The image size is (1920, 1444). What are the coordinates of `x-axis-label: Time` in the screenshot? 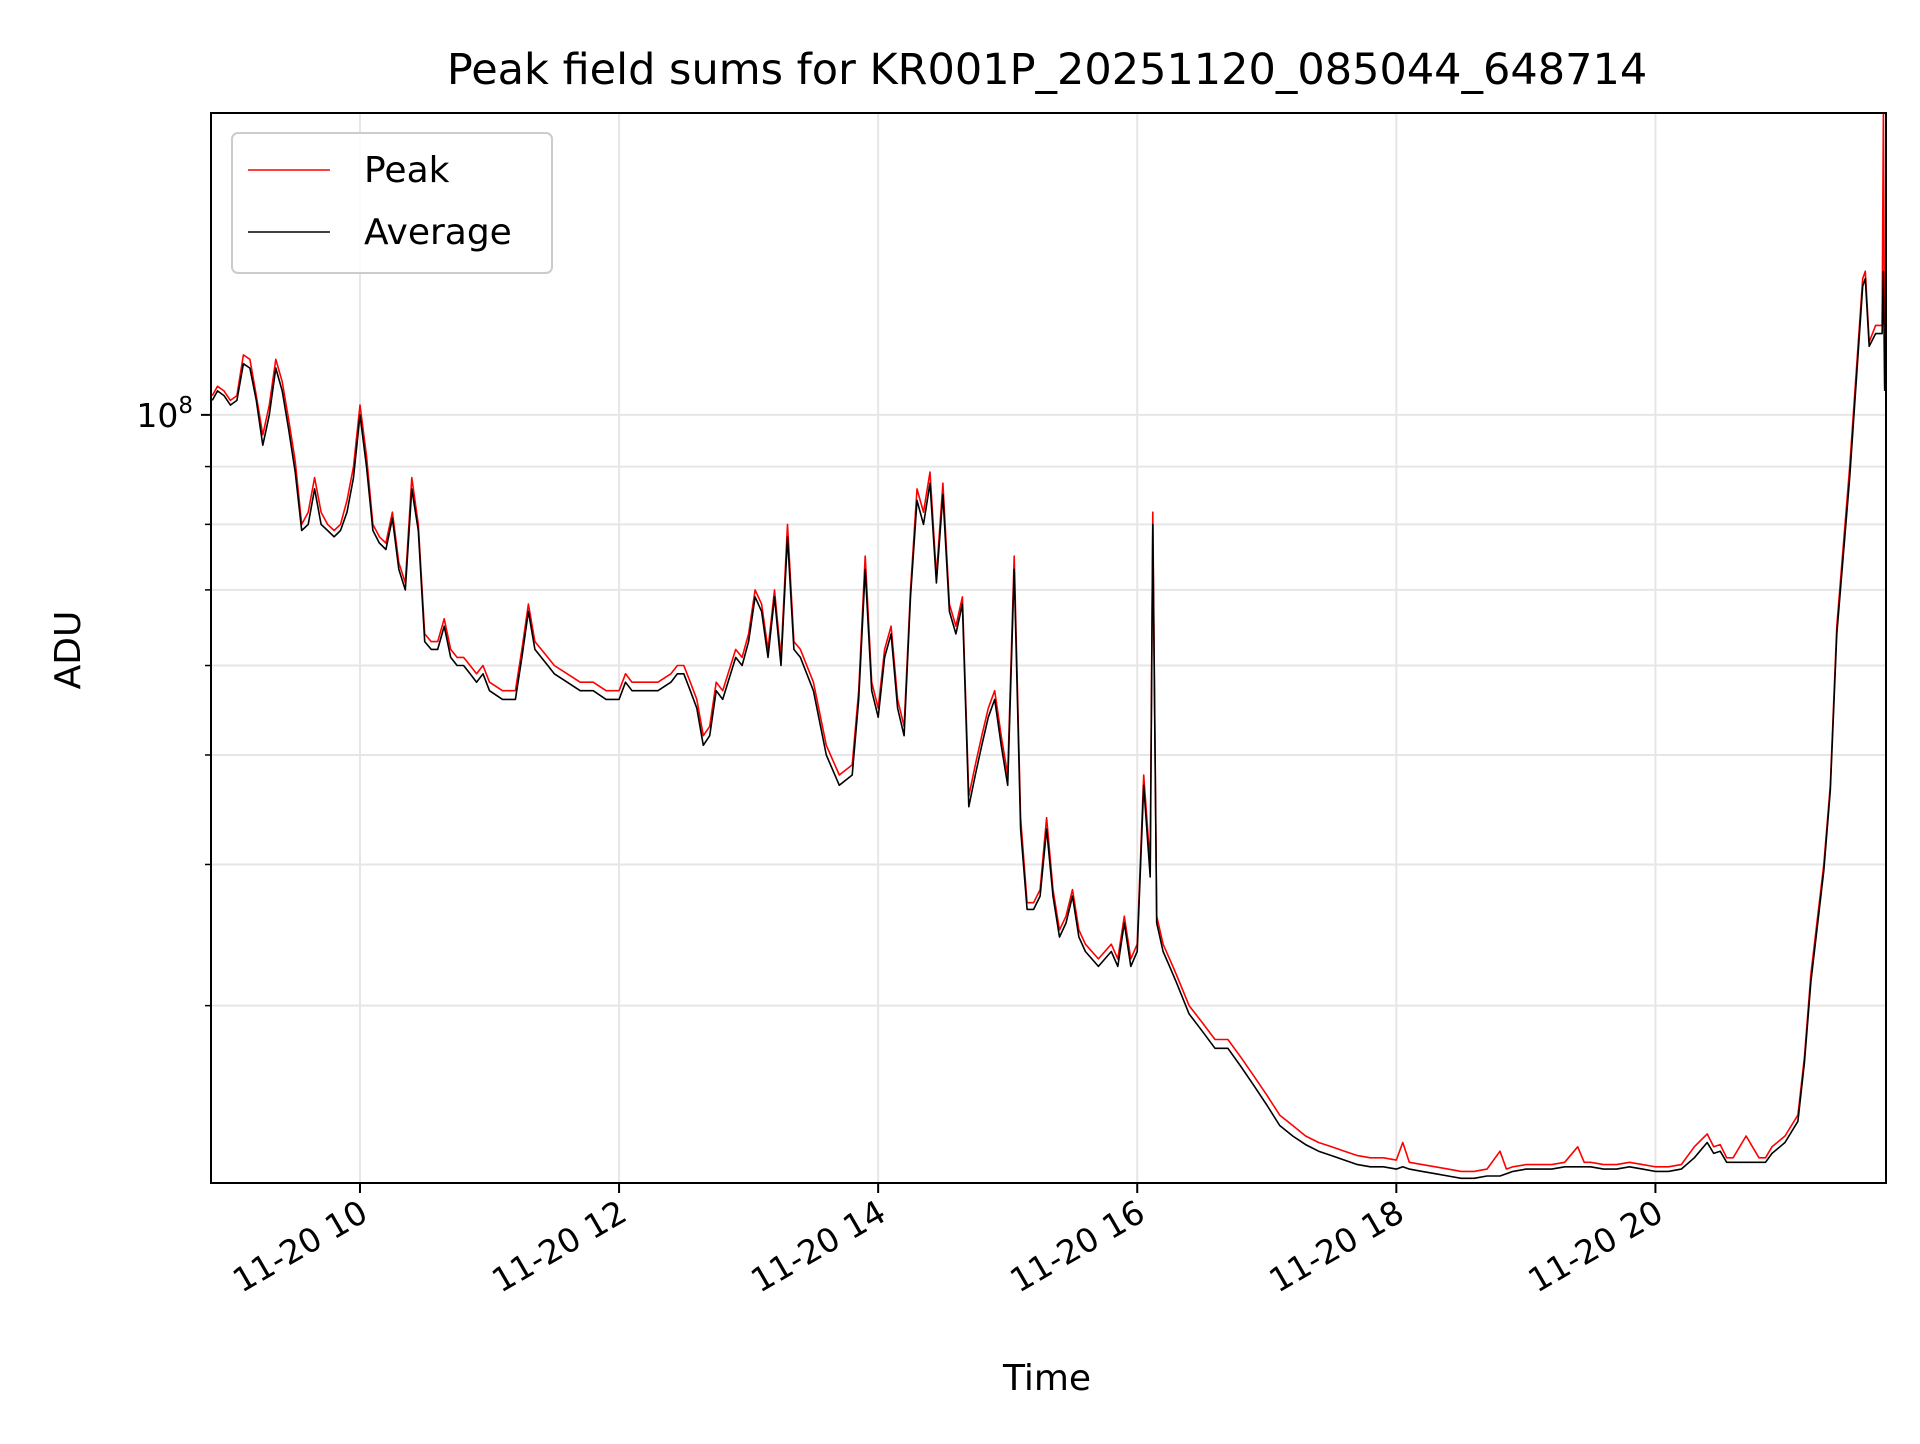 It's located at (1046, 1378).